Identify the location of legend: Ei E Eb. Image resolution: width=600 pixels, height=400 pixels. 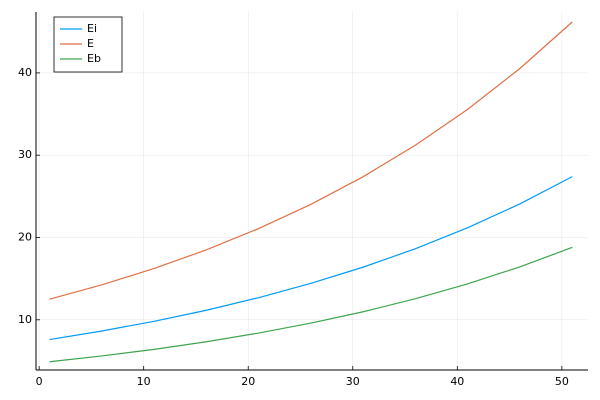
(88, 44).